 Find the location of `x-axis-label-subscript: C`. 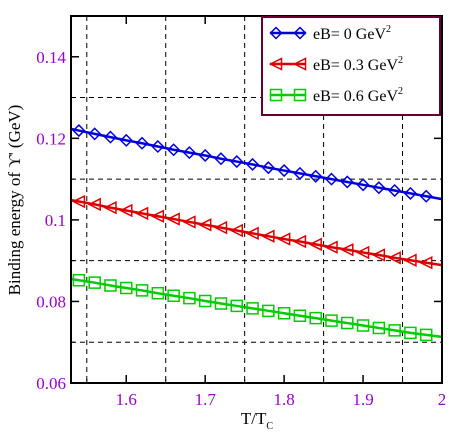

x-axis-label-subscript: C is located at coordinates (269, 426).